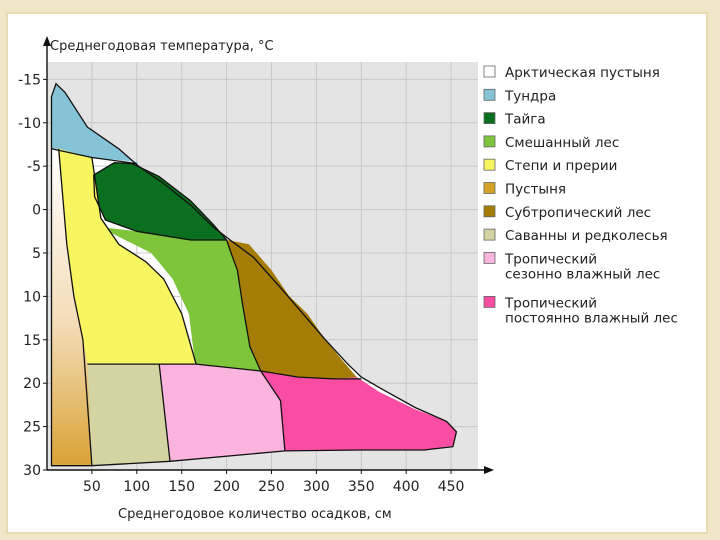  I want to click on legend-label: Смешанный лес, so click(562, 143).